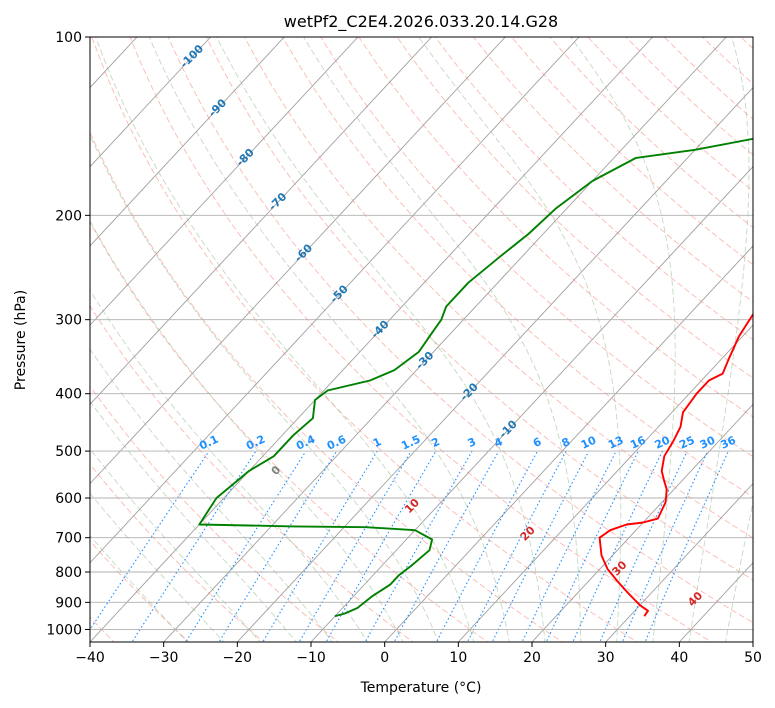 Image resolution: width=775 pixels, height=708 pixels. Describe the element at coordinates (418, 654) in the screenshot. I see `x-axis-ticks: −40 −30 −20 −10 0 10 20 30 40 50` at that location.